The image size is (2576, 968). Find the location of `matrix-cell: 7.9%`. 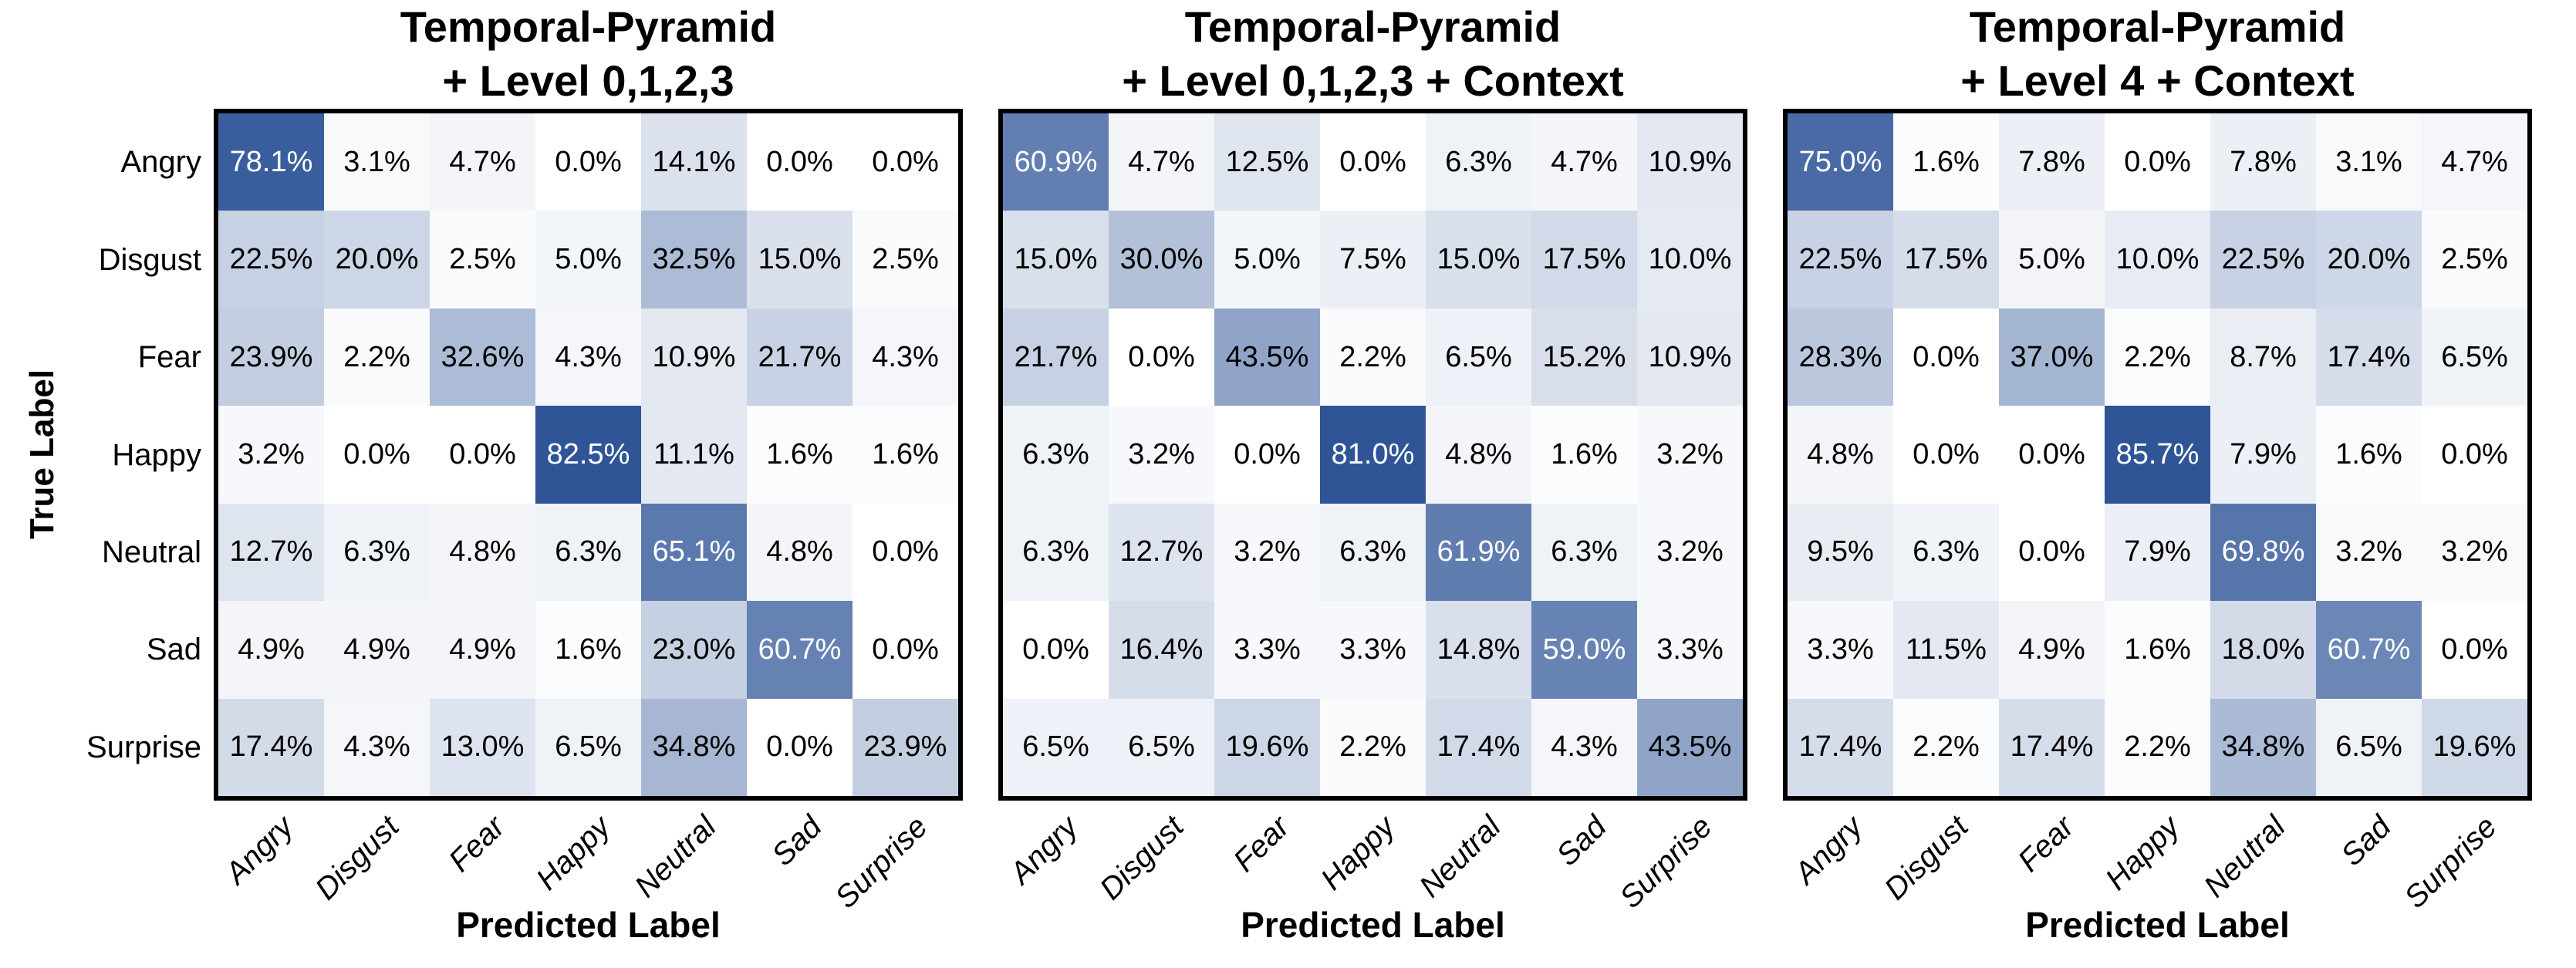

matrix-cell: 7.9% is located at coordinates (2157, 552).